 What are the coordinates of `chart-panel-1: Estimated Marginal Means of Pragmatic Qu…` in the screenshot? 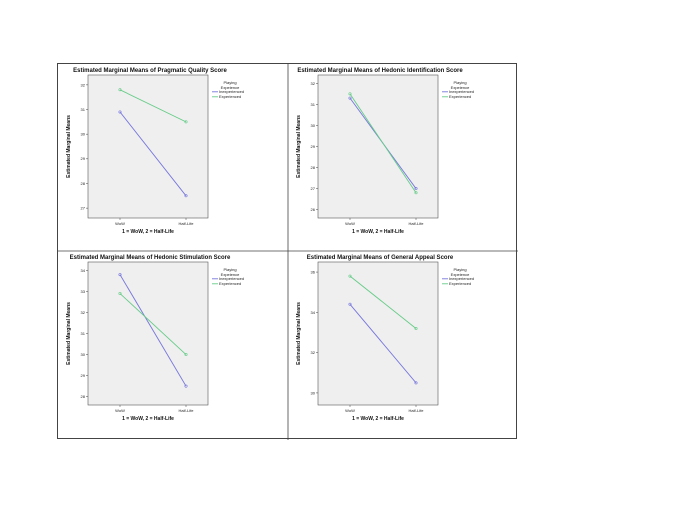 It's located at (155, 151).